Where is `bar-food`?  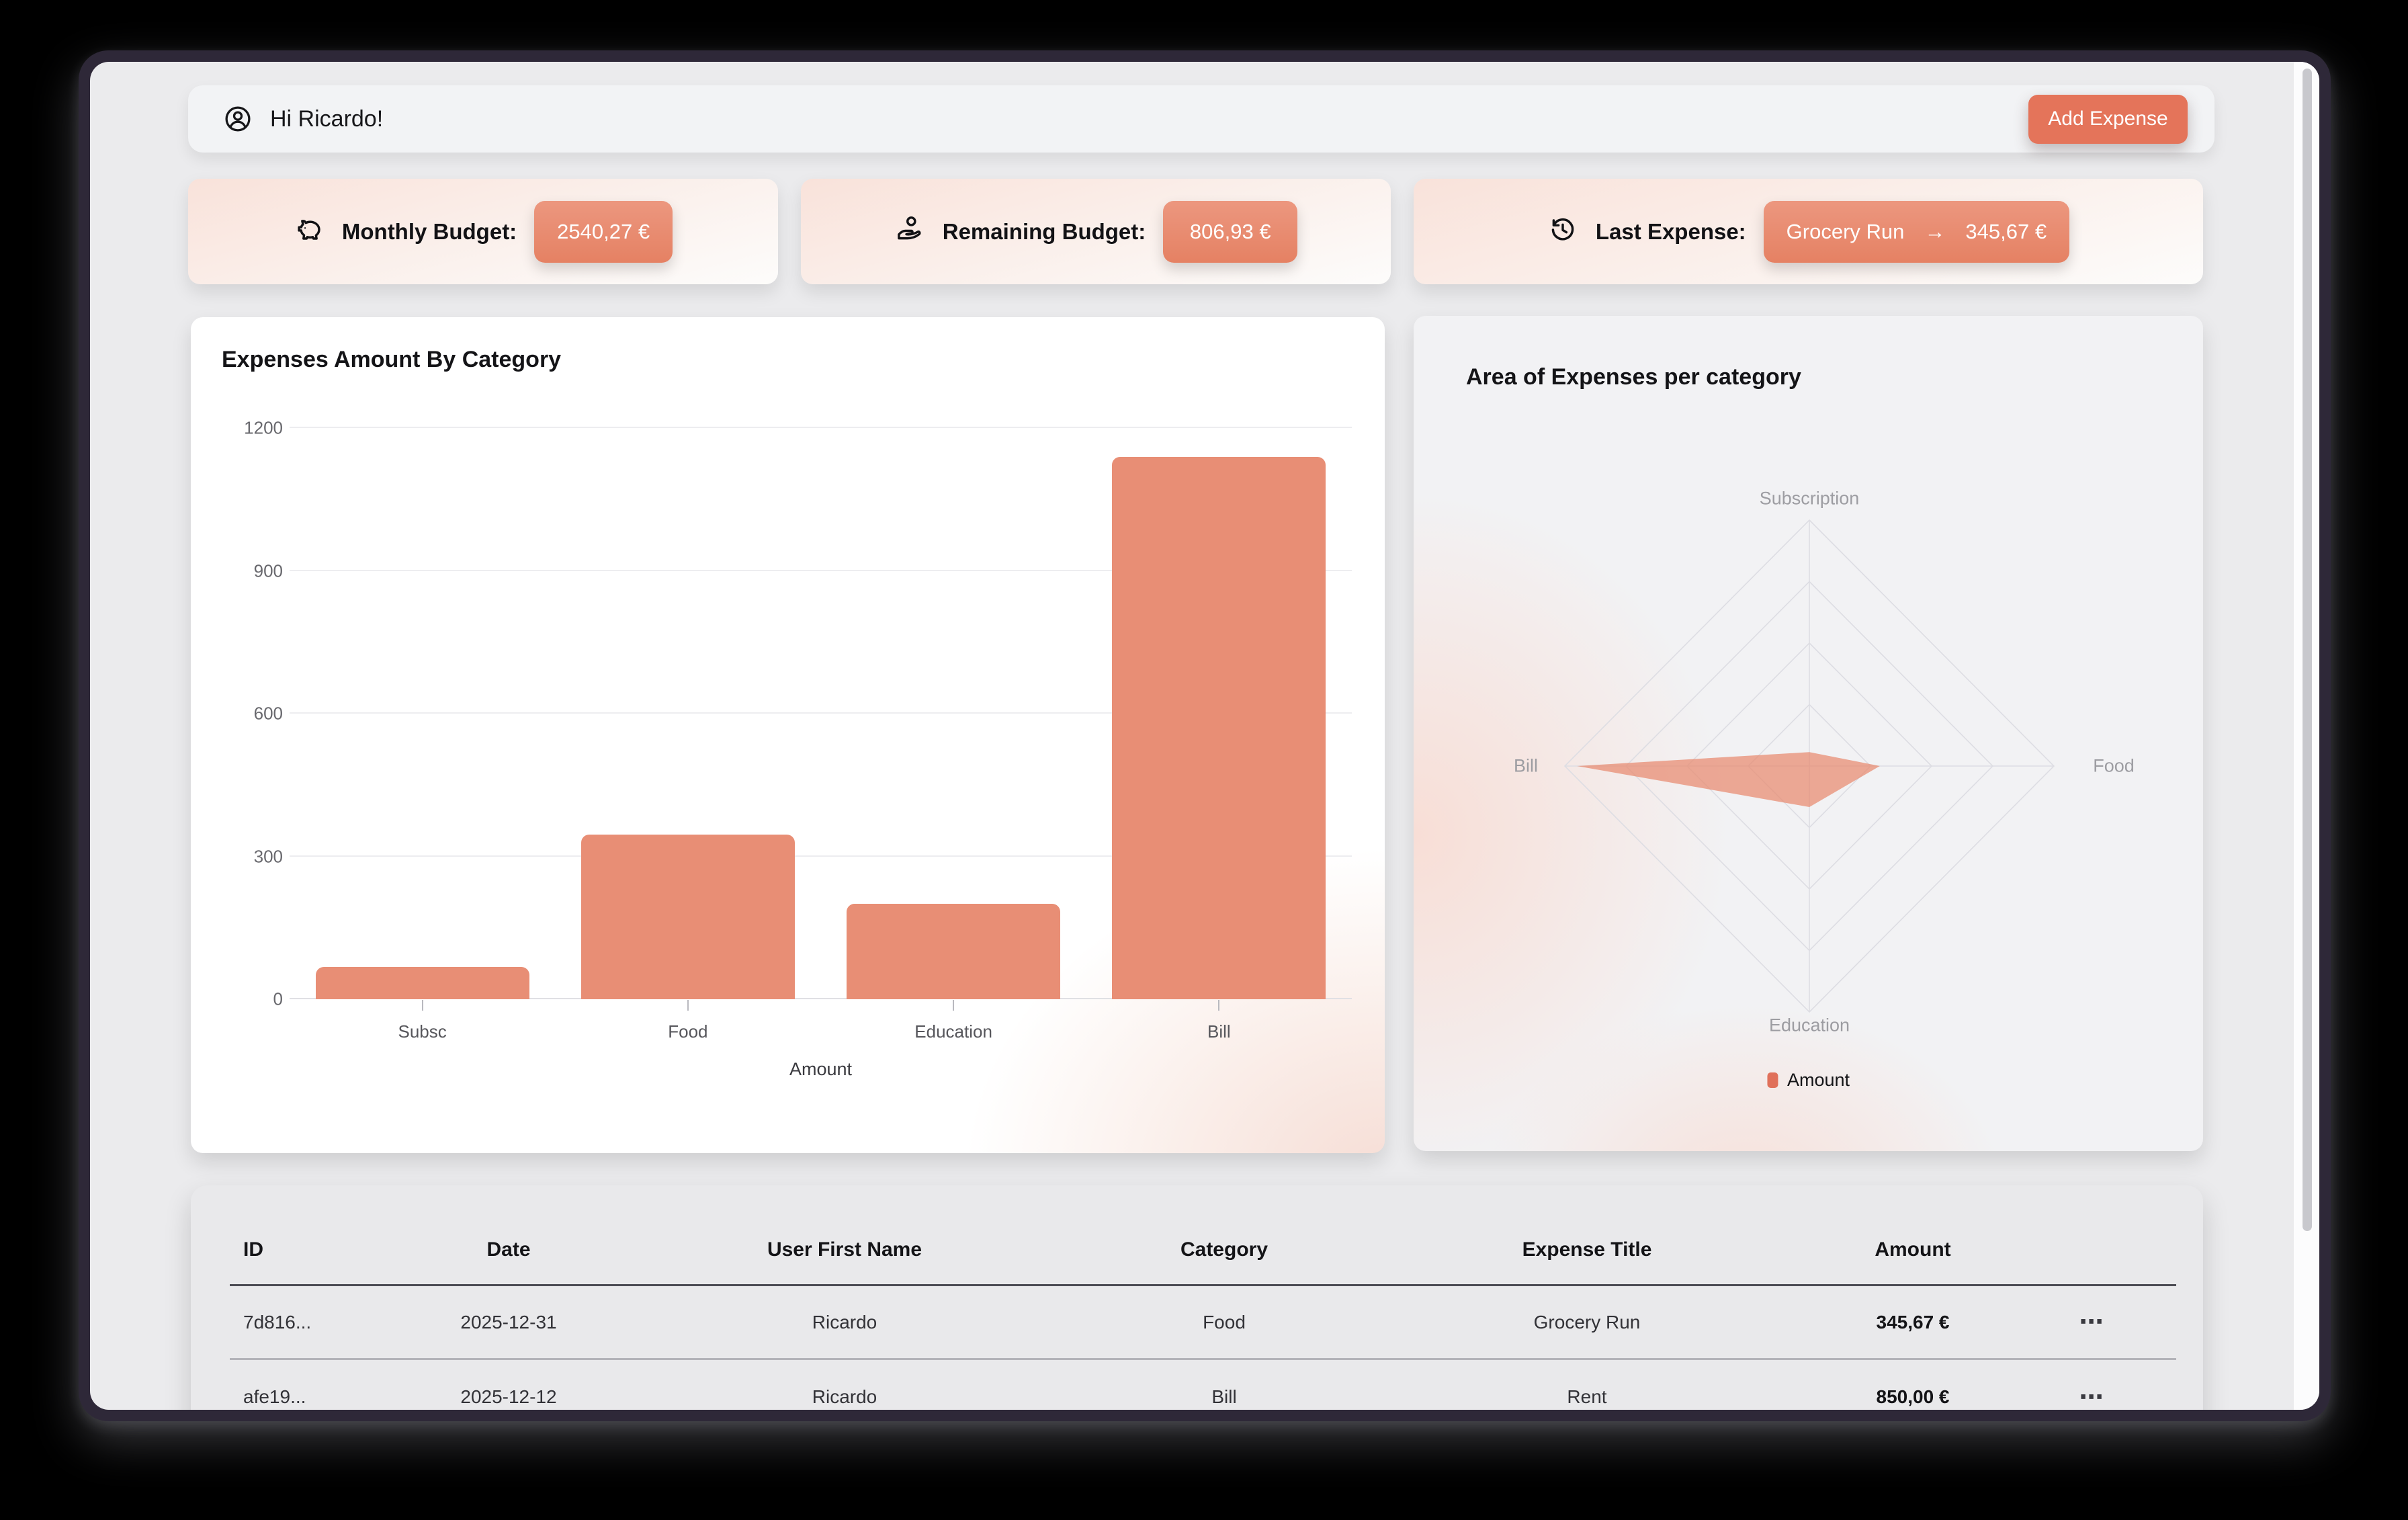 bar-food is located at coordinates (687, 917).